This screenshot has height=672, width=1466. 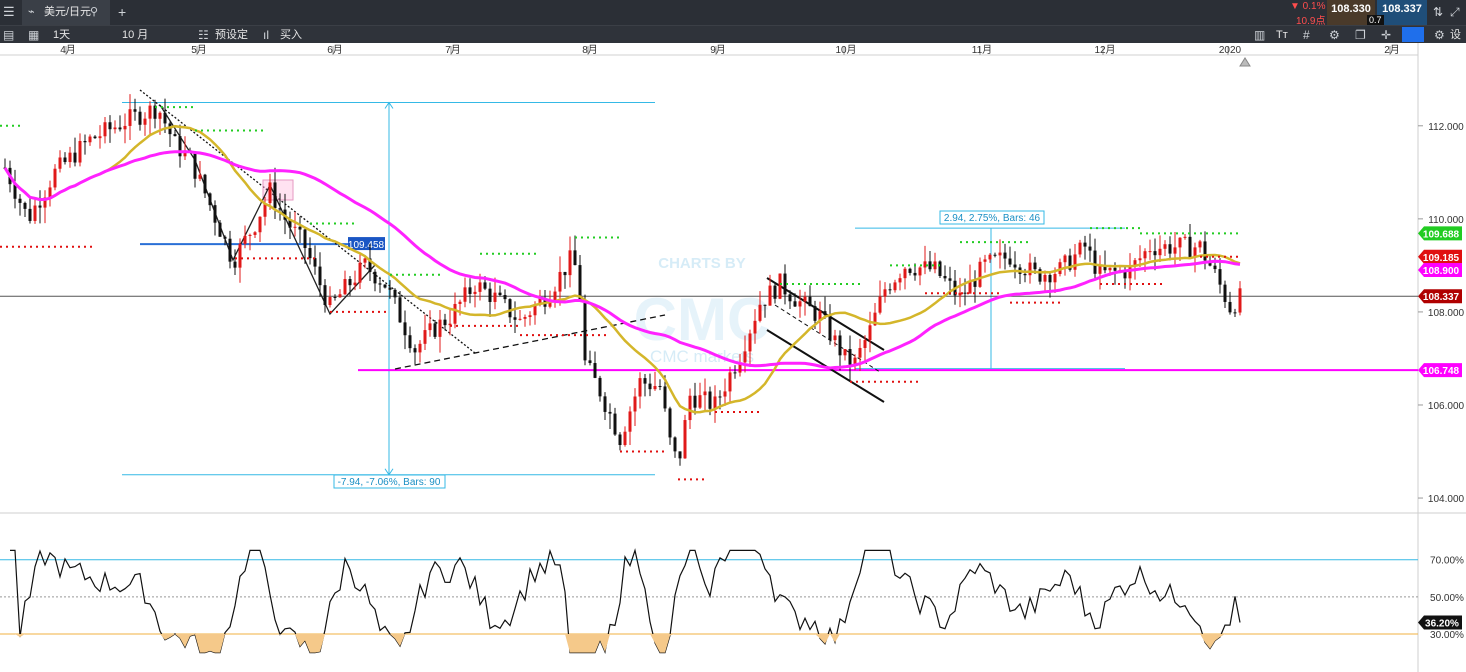 What do you see at coordinates (68, 50) in the screenshot?
I see `month-tick-label: 4月` at bounding box center [68, 50].